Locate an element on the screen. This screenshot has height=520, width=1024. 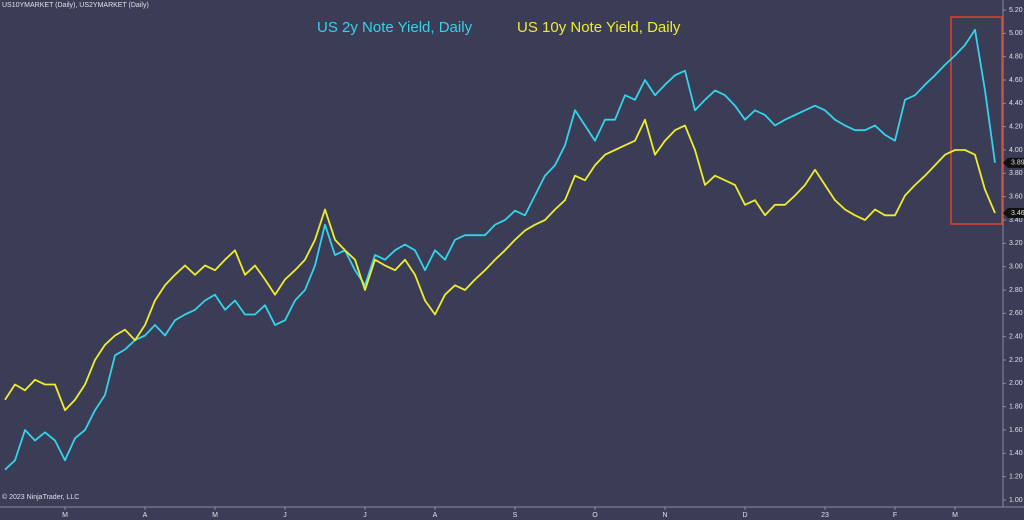
y-tick-label: 2.20 is located at coordinates (1016, 360).